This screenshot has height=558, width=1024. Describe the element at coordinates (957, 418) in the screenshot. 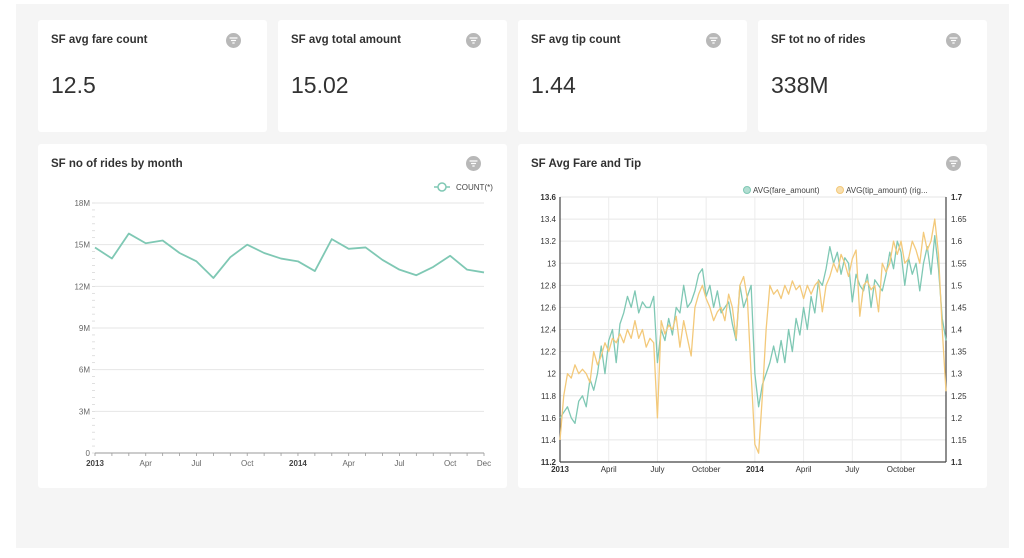

I see `y-right-tick-label: 1.2` at that location.